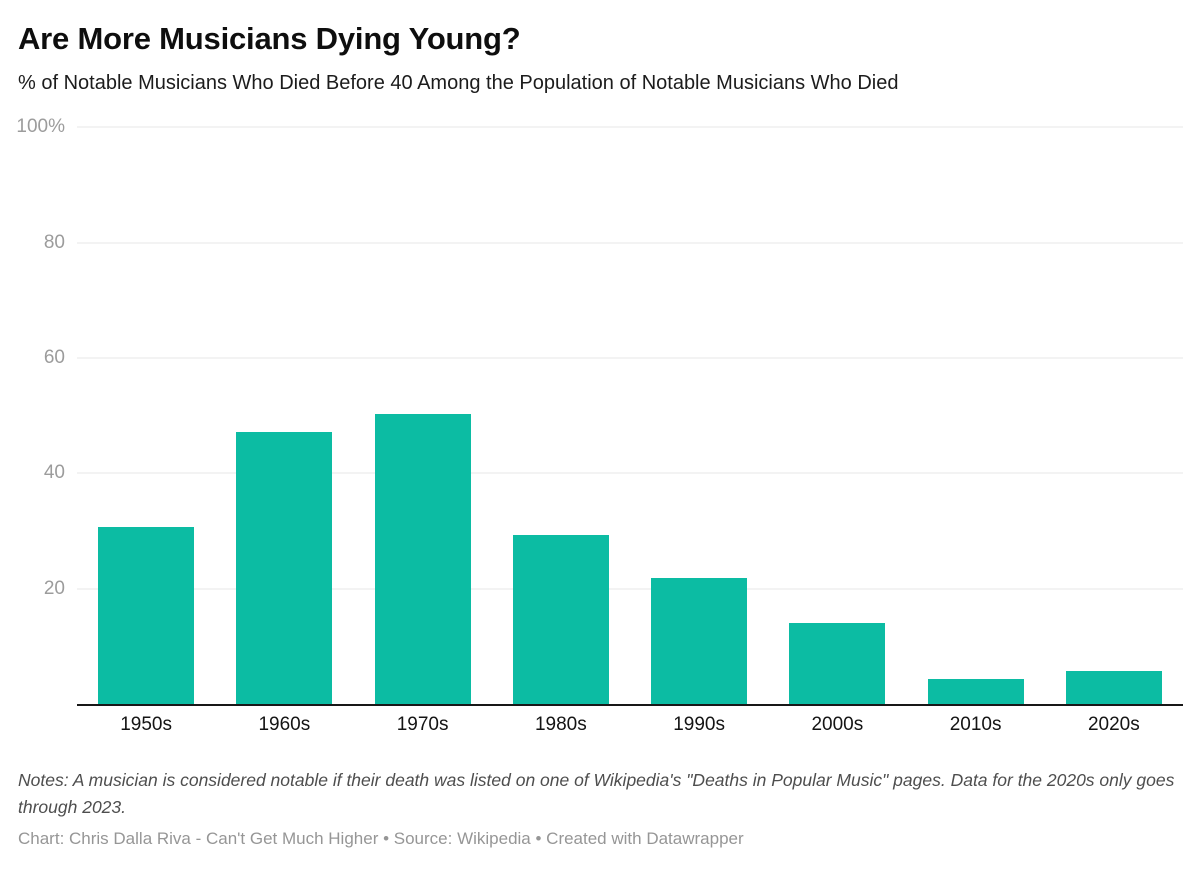 The height and width of the screenshot is (887, 1200). Describe the element at coordinates (975, 725) in the screenshot. I see `x-label-2010s: 2010s` at that location.